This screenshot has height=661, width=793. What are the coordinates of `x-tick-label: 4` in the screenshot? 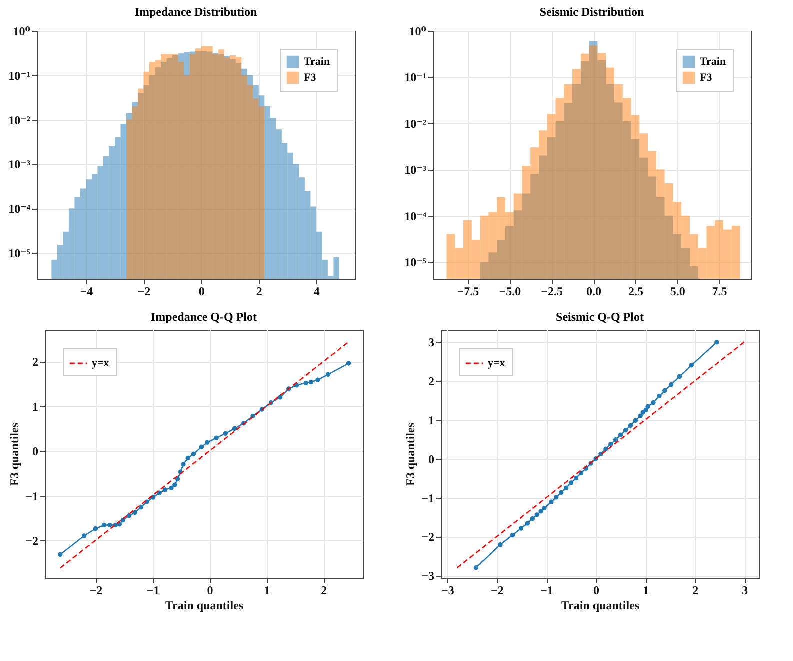 It's located at (317, 291).